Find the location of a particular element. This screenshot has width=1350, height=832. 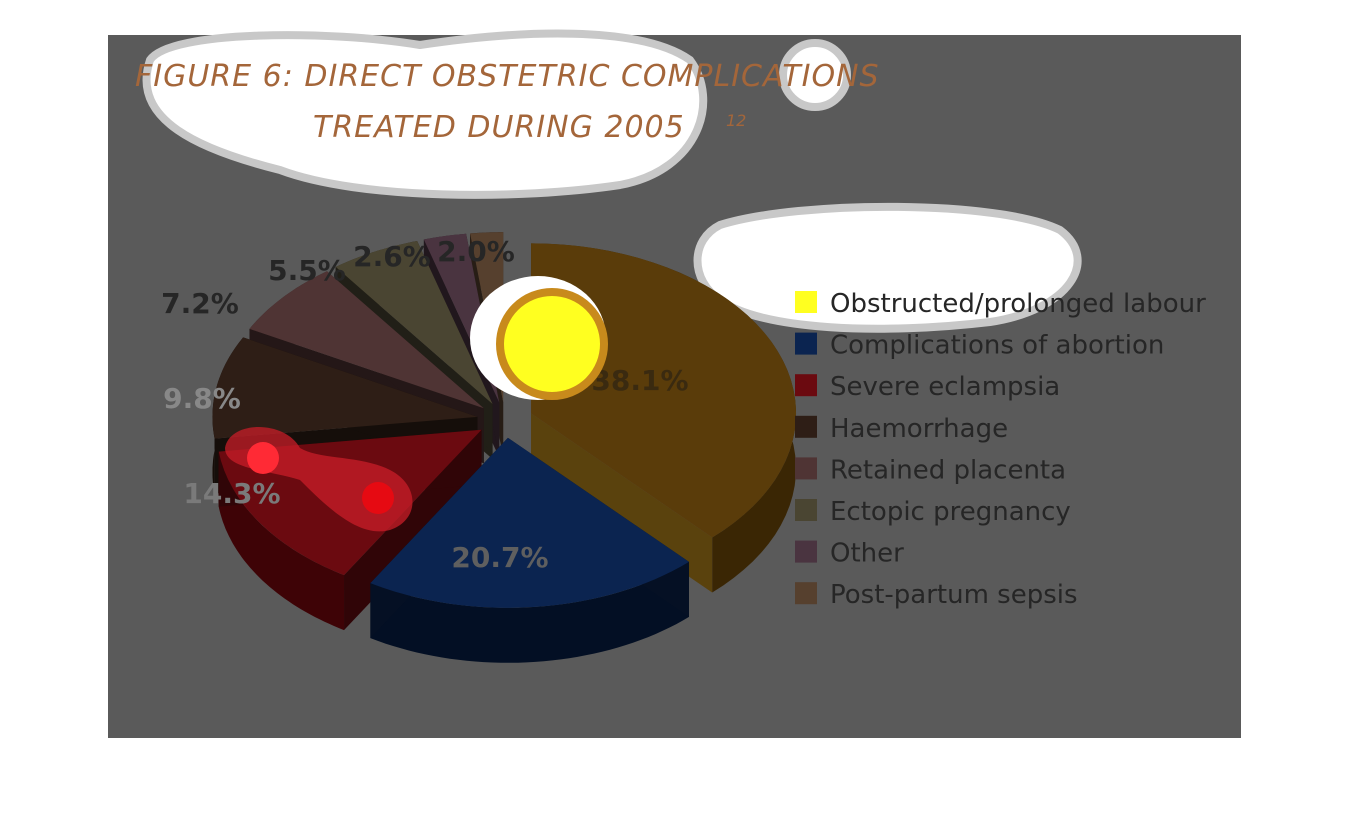

legend-label: Severe eclampsia is located at coordinates (945, 387).